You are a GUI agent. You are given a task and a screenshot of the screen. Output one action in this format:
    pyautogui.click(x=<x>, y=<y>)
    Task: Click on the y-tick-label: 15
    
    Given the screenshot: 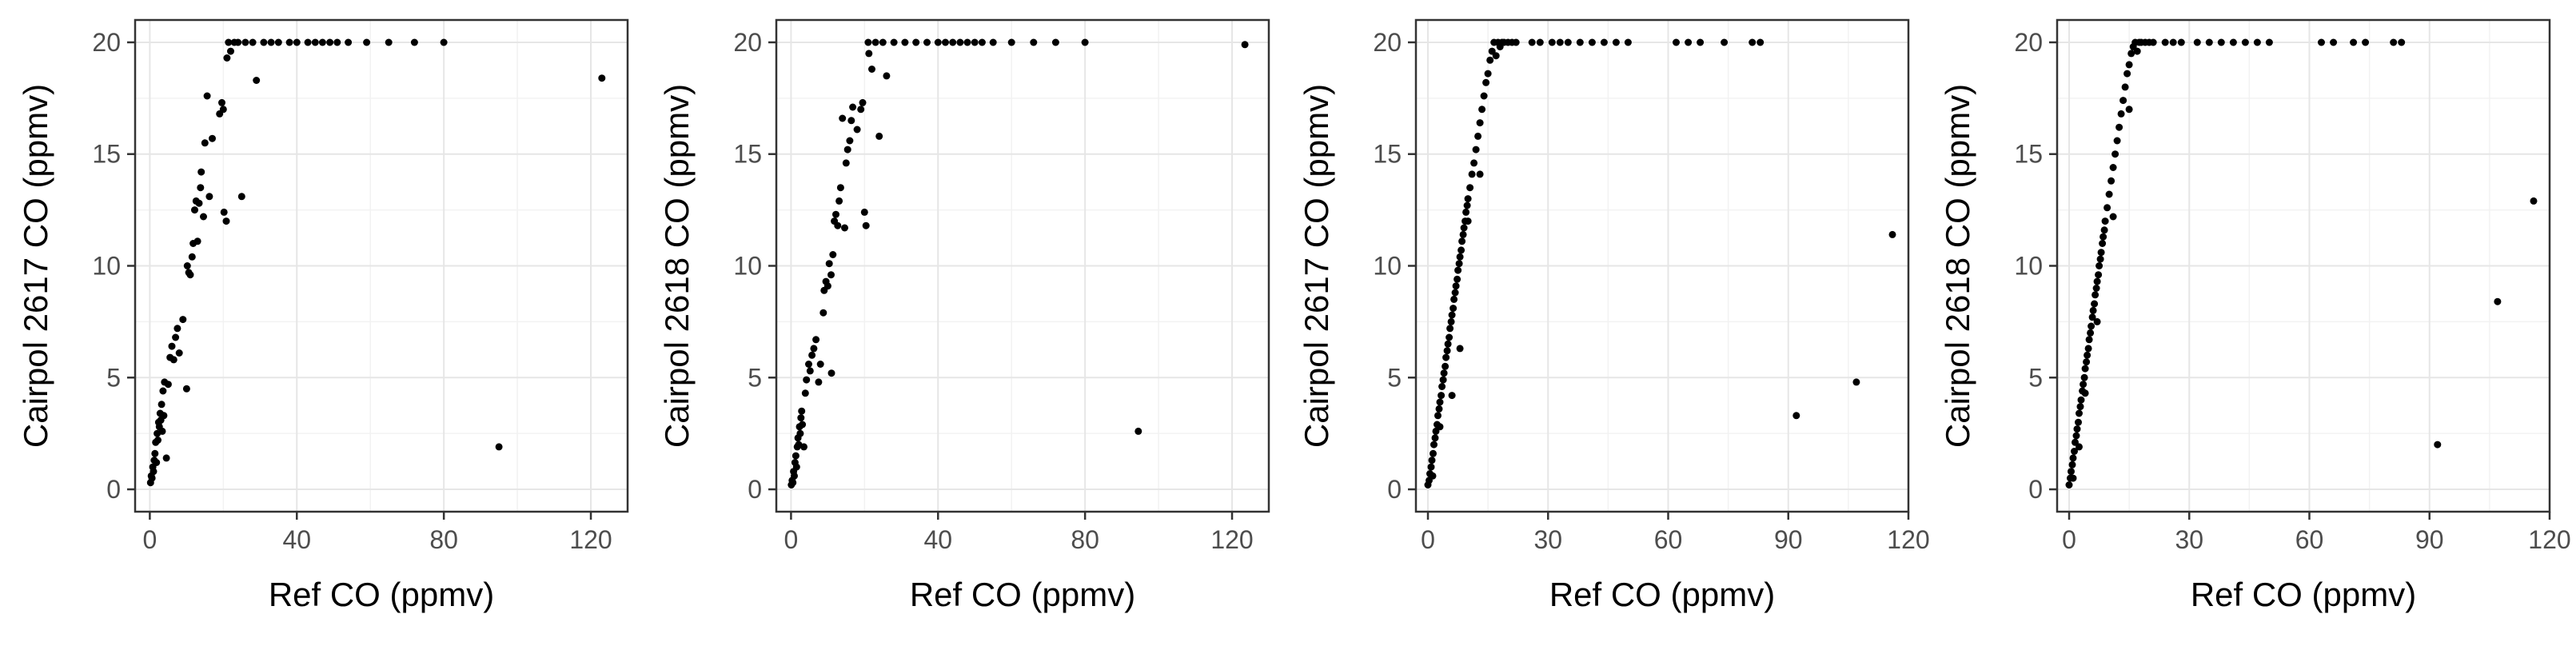 What is the action you would take?
    pyautogui.click(x=107, y=154)
    